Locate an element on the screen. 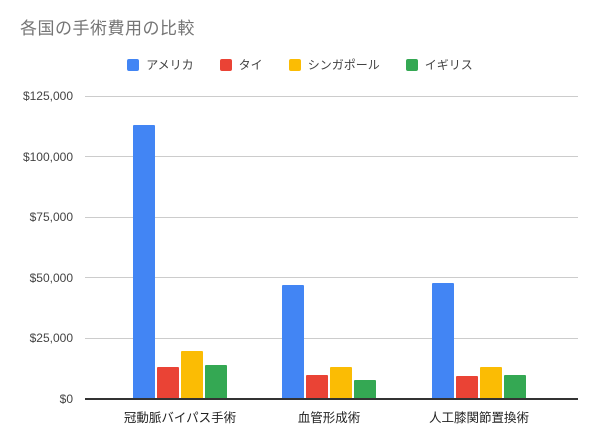  x-axis-category-label: 血管形成術 is located at coordinates (329, 418).